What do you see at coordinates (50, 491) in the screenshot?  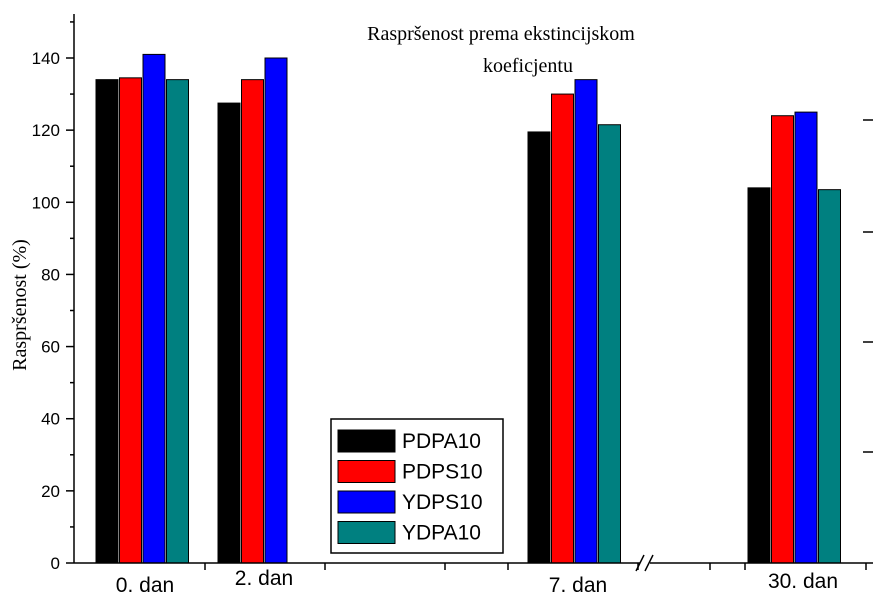 I see `y-tick-label-20: 20` at bounding box center [50, 491].